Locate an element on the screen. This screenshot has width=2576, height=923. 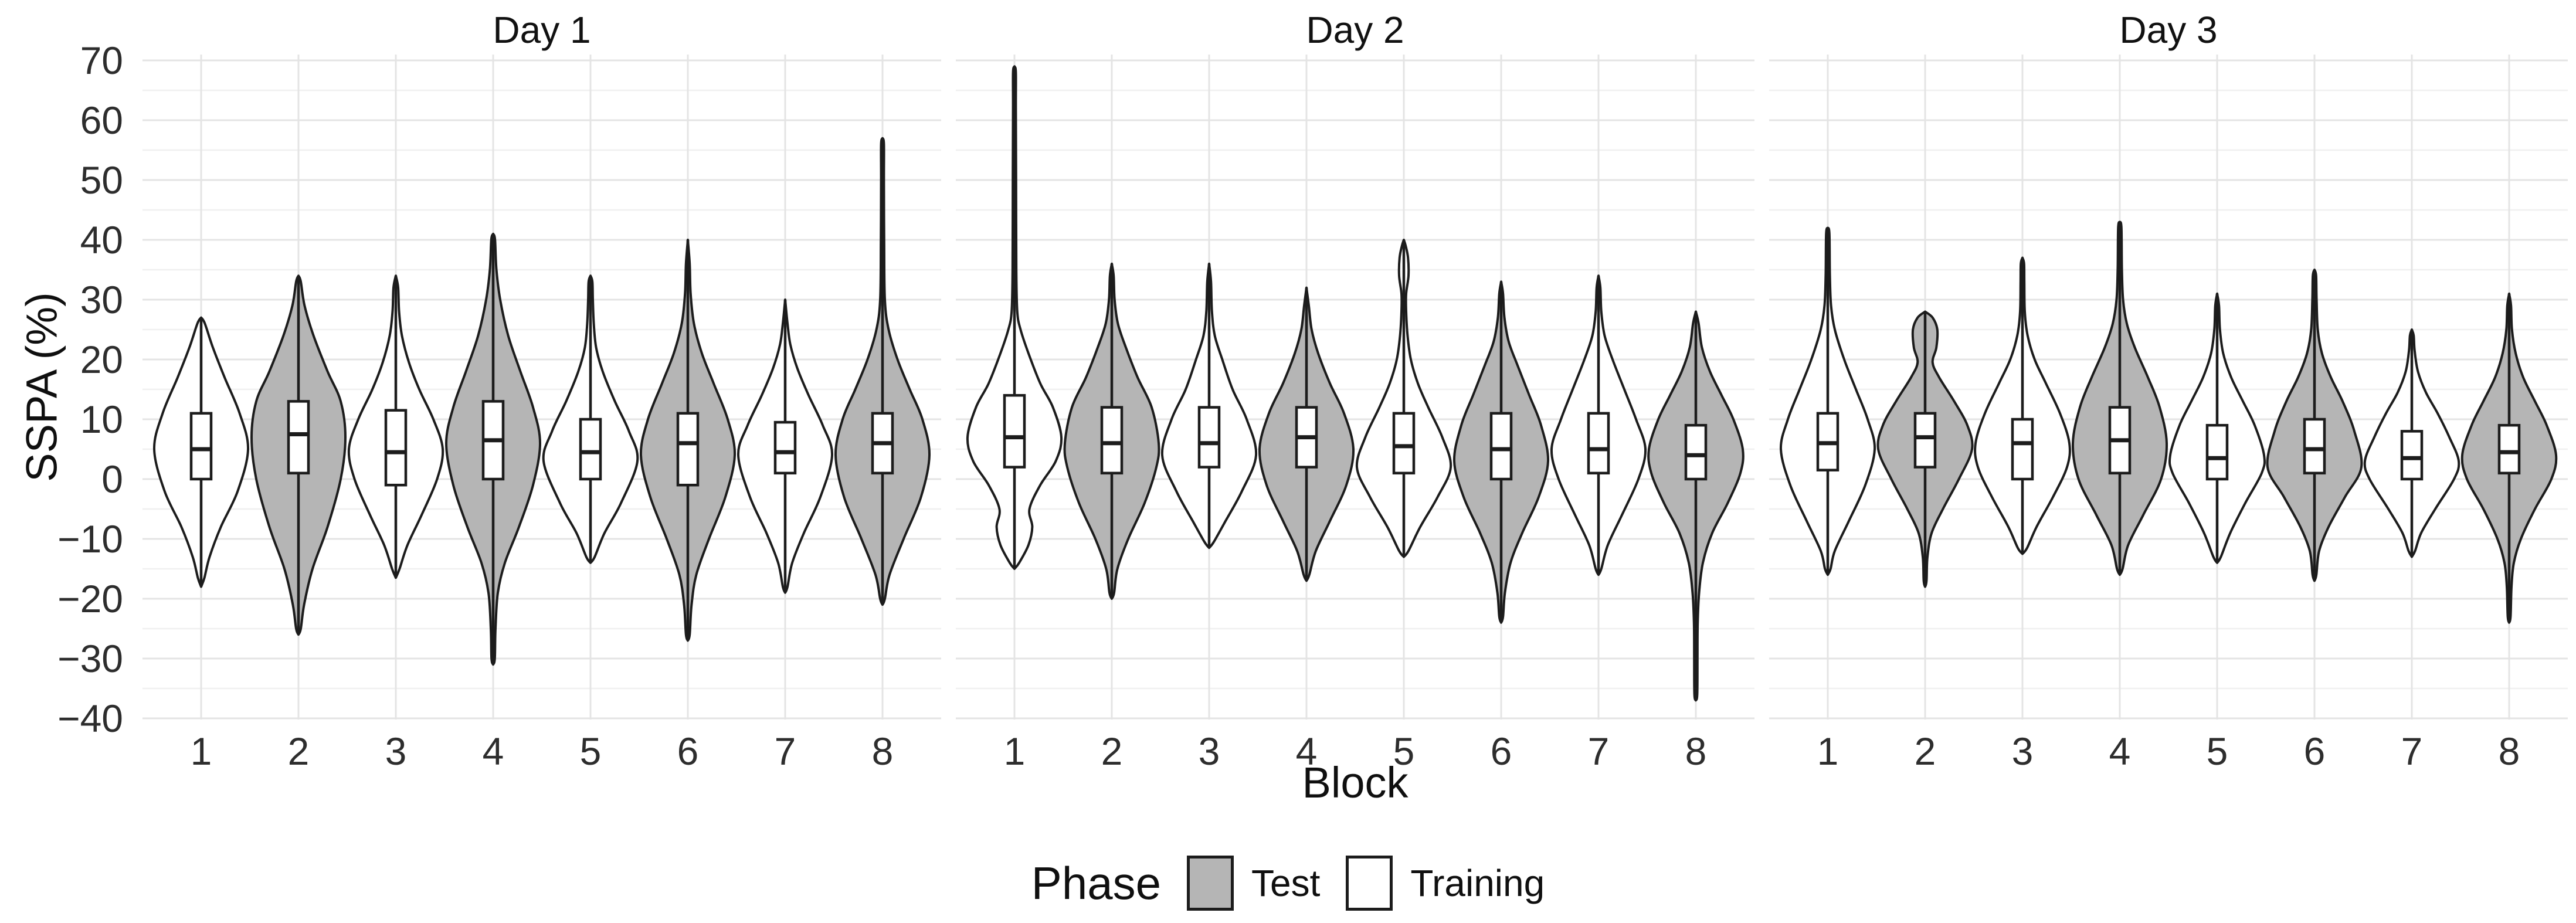
y-tick-label: −10 is located at coordinates (90, 539).